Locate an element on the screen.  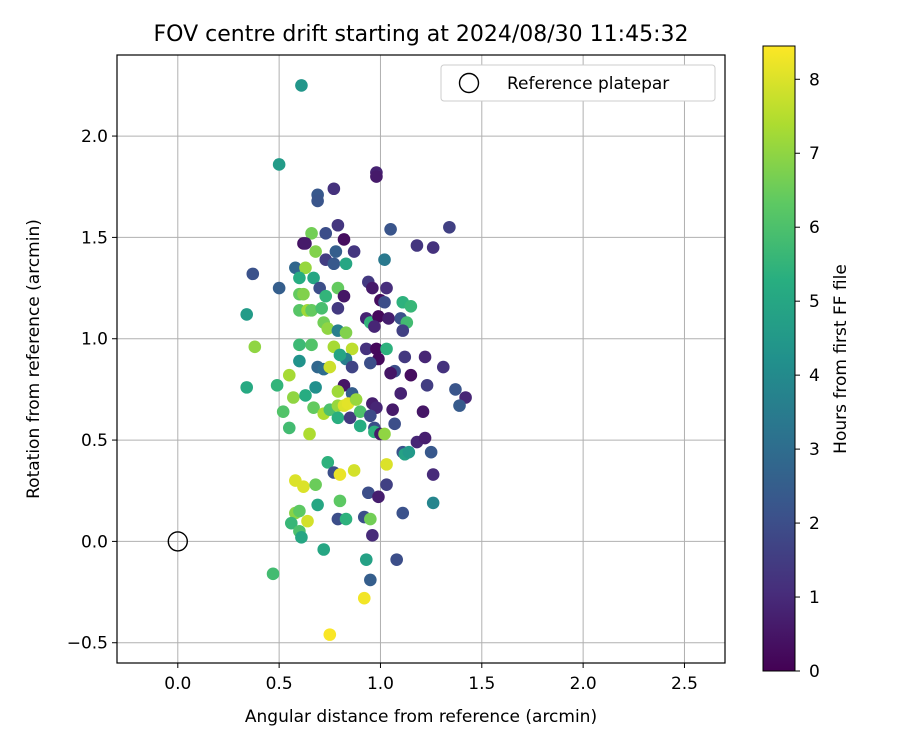
colorbar-tick-label: 7 is located at coordinates (814, 154).